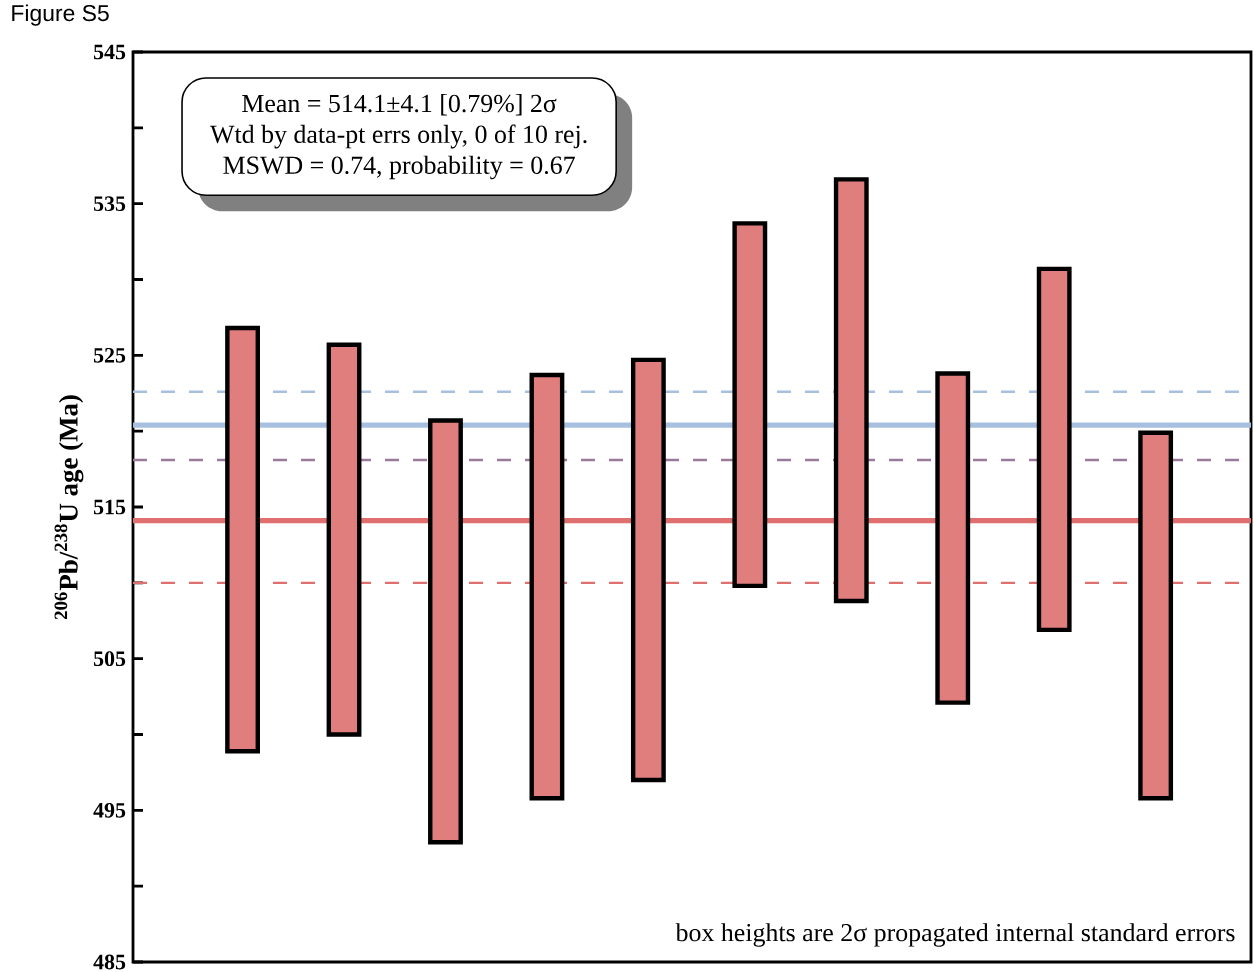 Image resolution: width=1254 pixels, height=972 pixels. Describe the element at coordinates (109, 204) in the screenshot. I see `y-tick-label: 535` at that location.